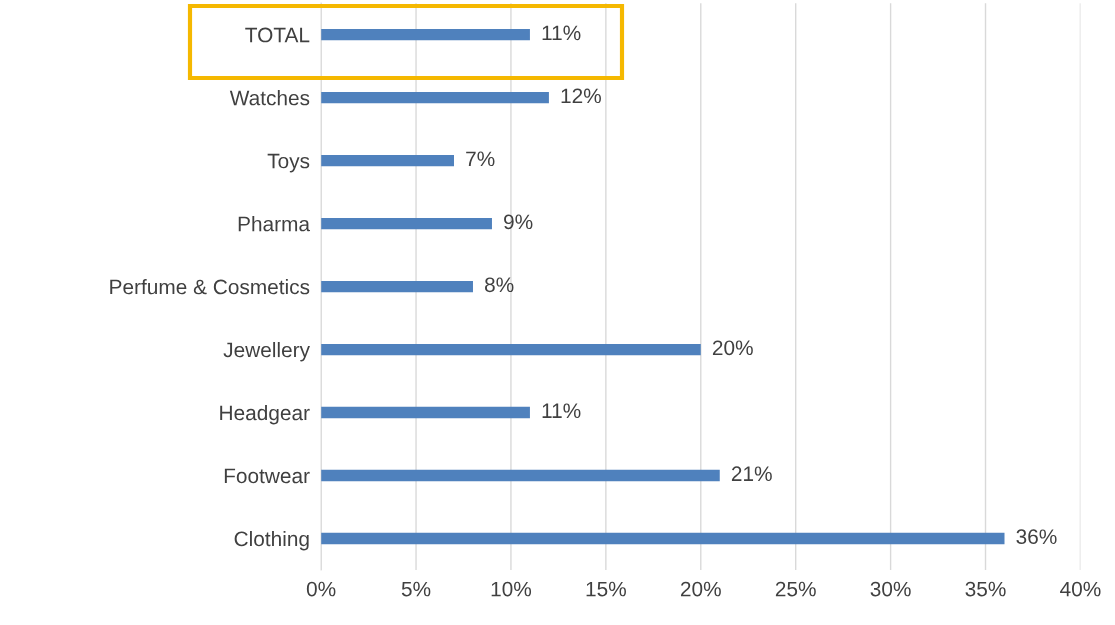  I want to click on x-tick-label: 25%, so click(795, 589).